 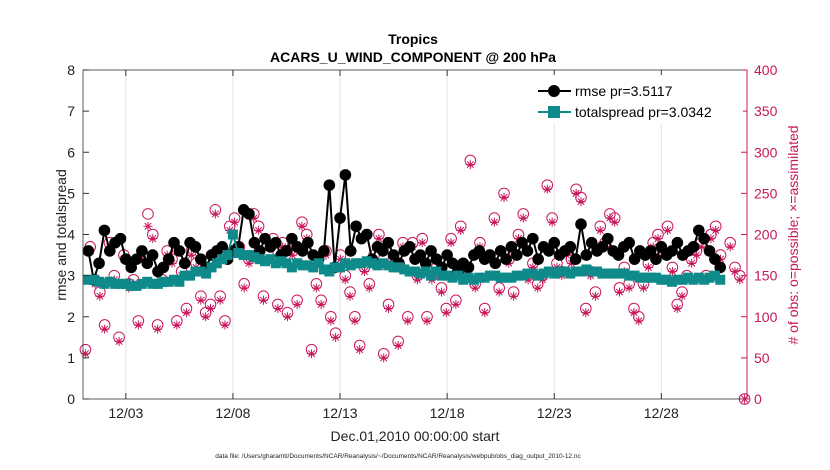 What do you see at coordinates (71, 152) in the screenshot?
I see `y-tick-label: 6` at bounding box center [71, 152].